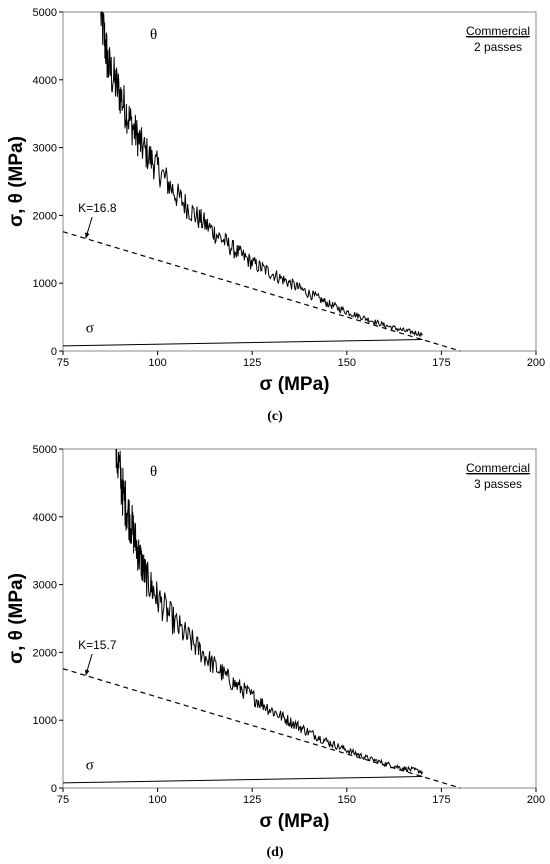 This screenshot has width=550, height=864. Describe the element at coordinates (97, 208) in the screenshot. I see `k-annotation: K=16.8` at that location.